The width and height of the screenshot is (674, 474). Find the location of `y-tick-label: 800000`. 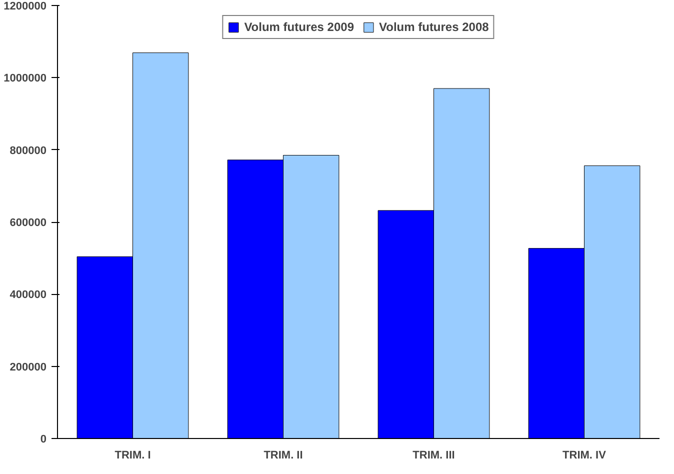

y-tick-label: 800000 is located at coordinates (28, 150).